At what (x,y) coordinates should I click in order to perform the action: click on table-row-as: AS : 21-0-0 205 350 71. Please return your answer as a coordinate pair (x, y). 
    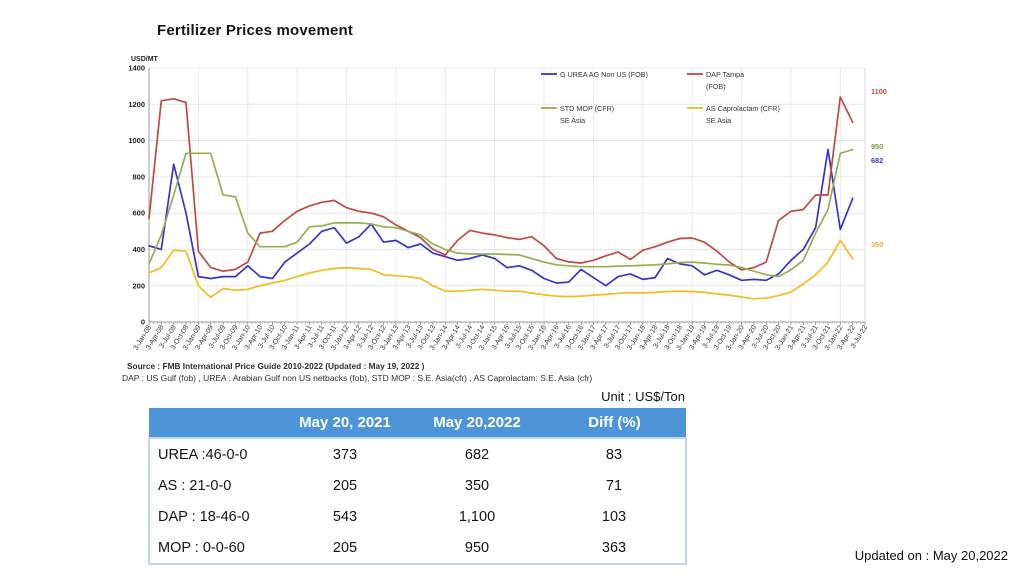
    Looking at the image, I should click on (417, 485).